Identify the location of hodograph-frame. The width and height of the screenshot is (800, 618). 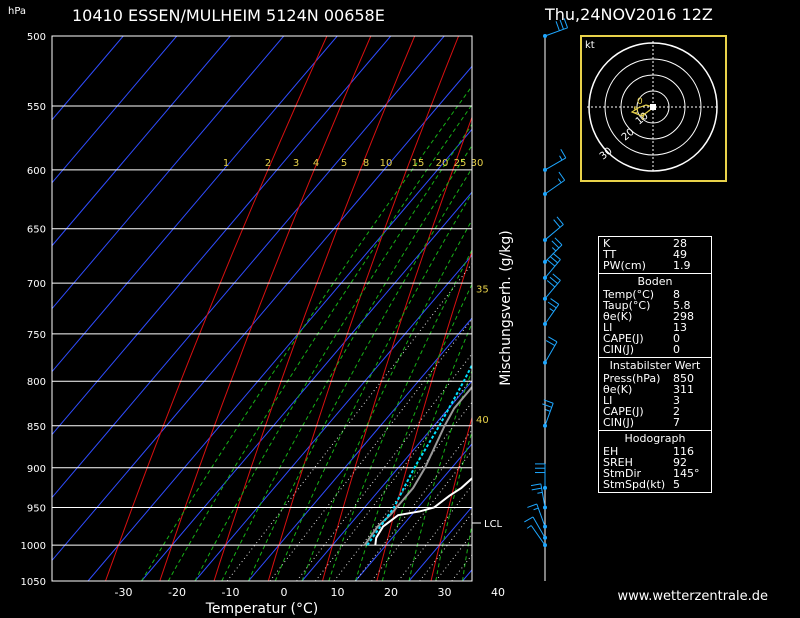
(653, 108).